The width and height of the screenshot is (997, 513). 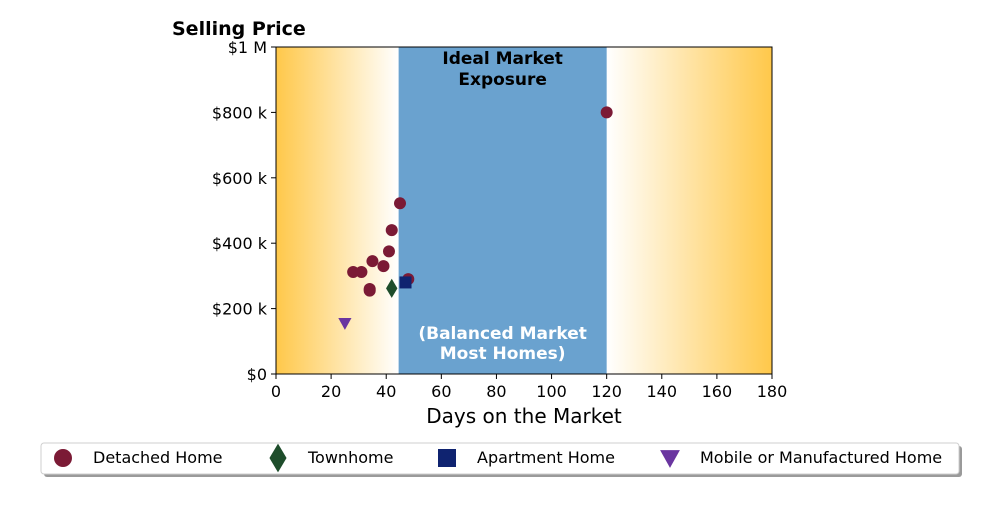 I want to click on apartment-home-point, so click(x=405, y=282).